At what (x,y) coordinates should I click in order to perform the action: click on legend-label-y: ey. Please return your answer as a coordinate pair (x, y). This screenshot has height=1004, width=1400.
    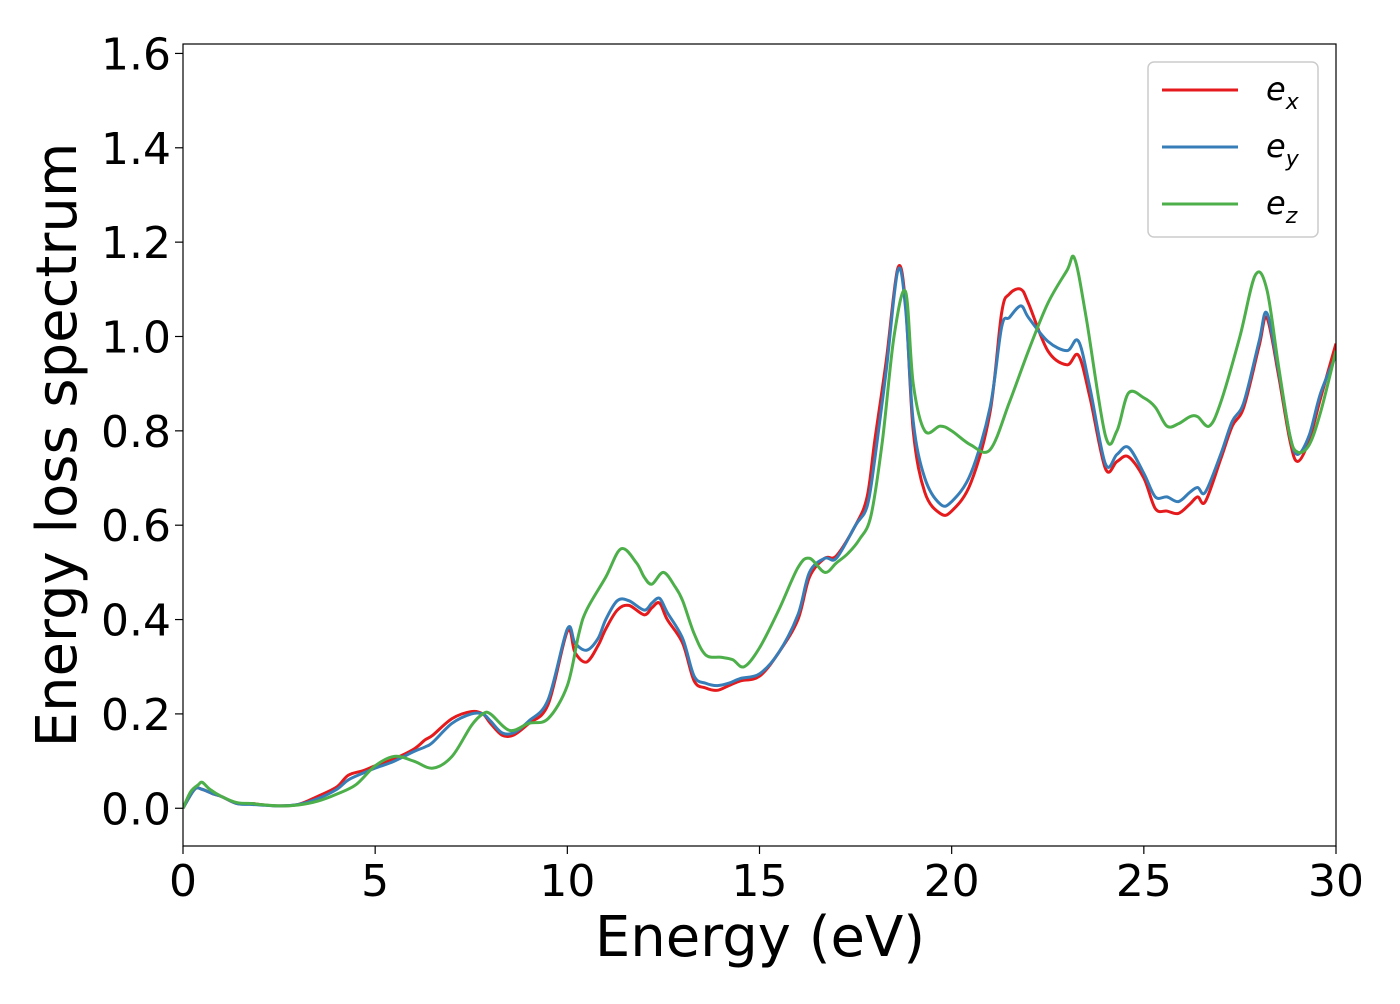
    Looking at the image, I should click on (1283, 149).